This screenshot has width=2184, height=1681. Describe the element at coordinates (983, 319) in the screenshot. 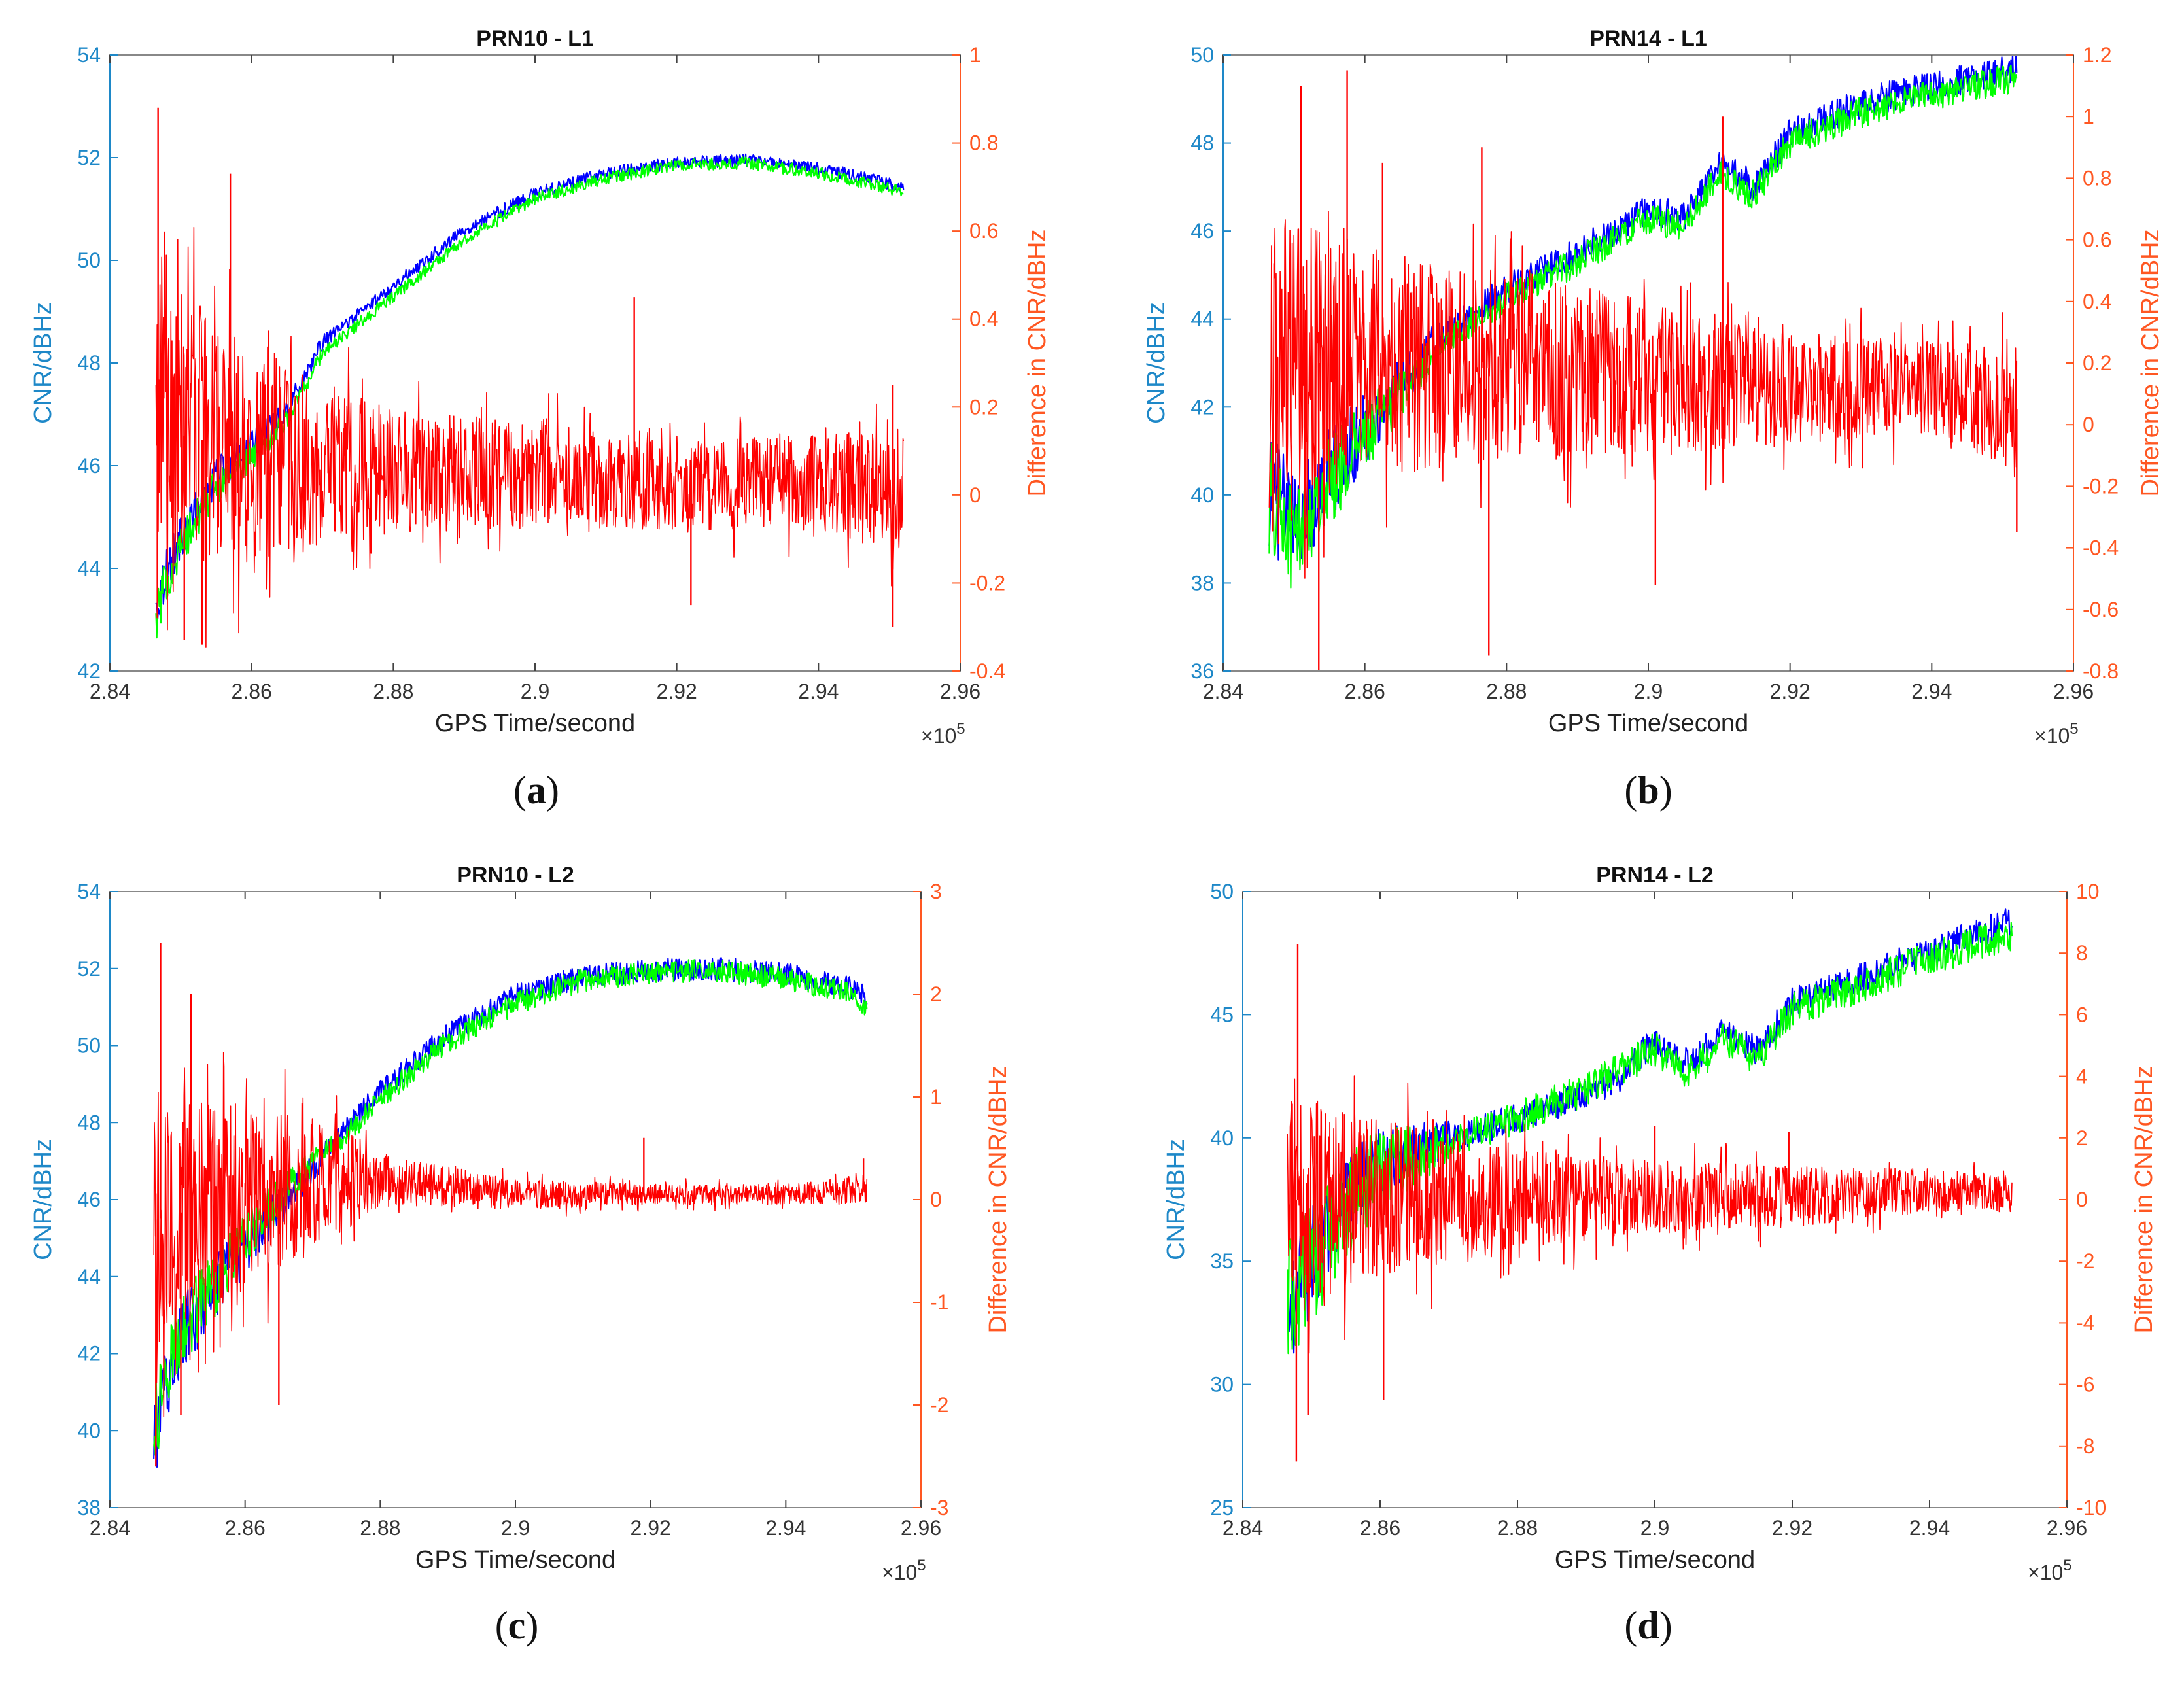

I see `y2-tick-label: 0.4` at that location.